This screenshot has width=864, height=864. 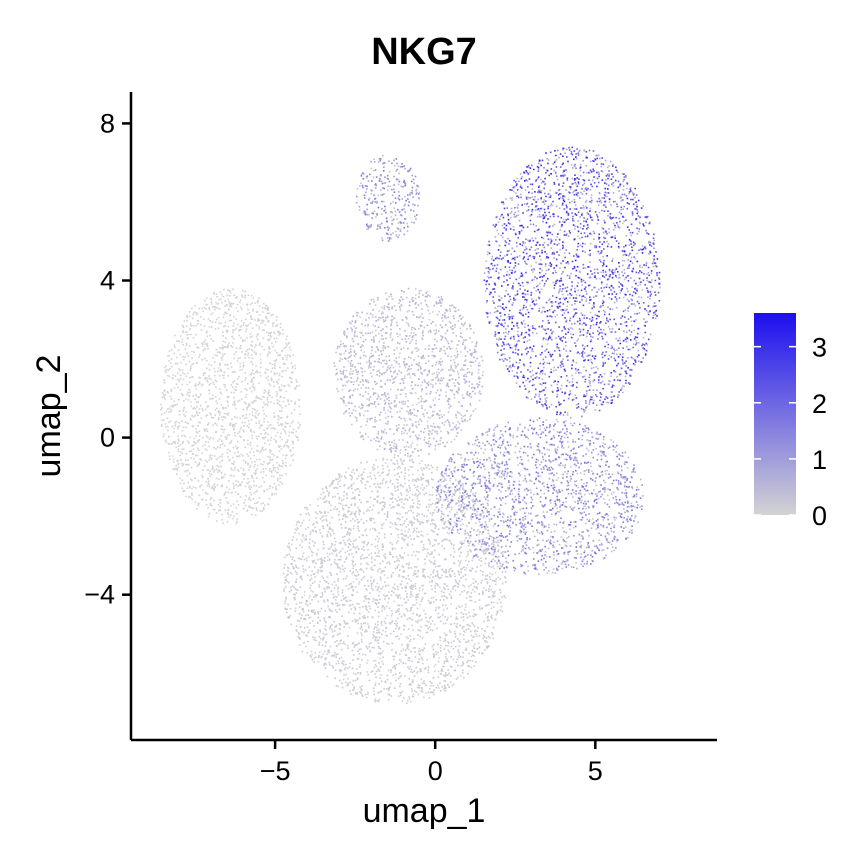 What do you see at coordinates (107, 438) in the screenshot?
I see `y-tick-label: 0` at bounding box center [107, 438].